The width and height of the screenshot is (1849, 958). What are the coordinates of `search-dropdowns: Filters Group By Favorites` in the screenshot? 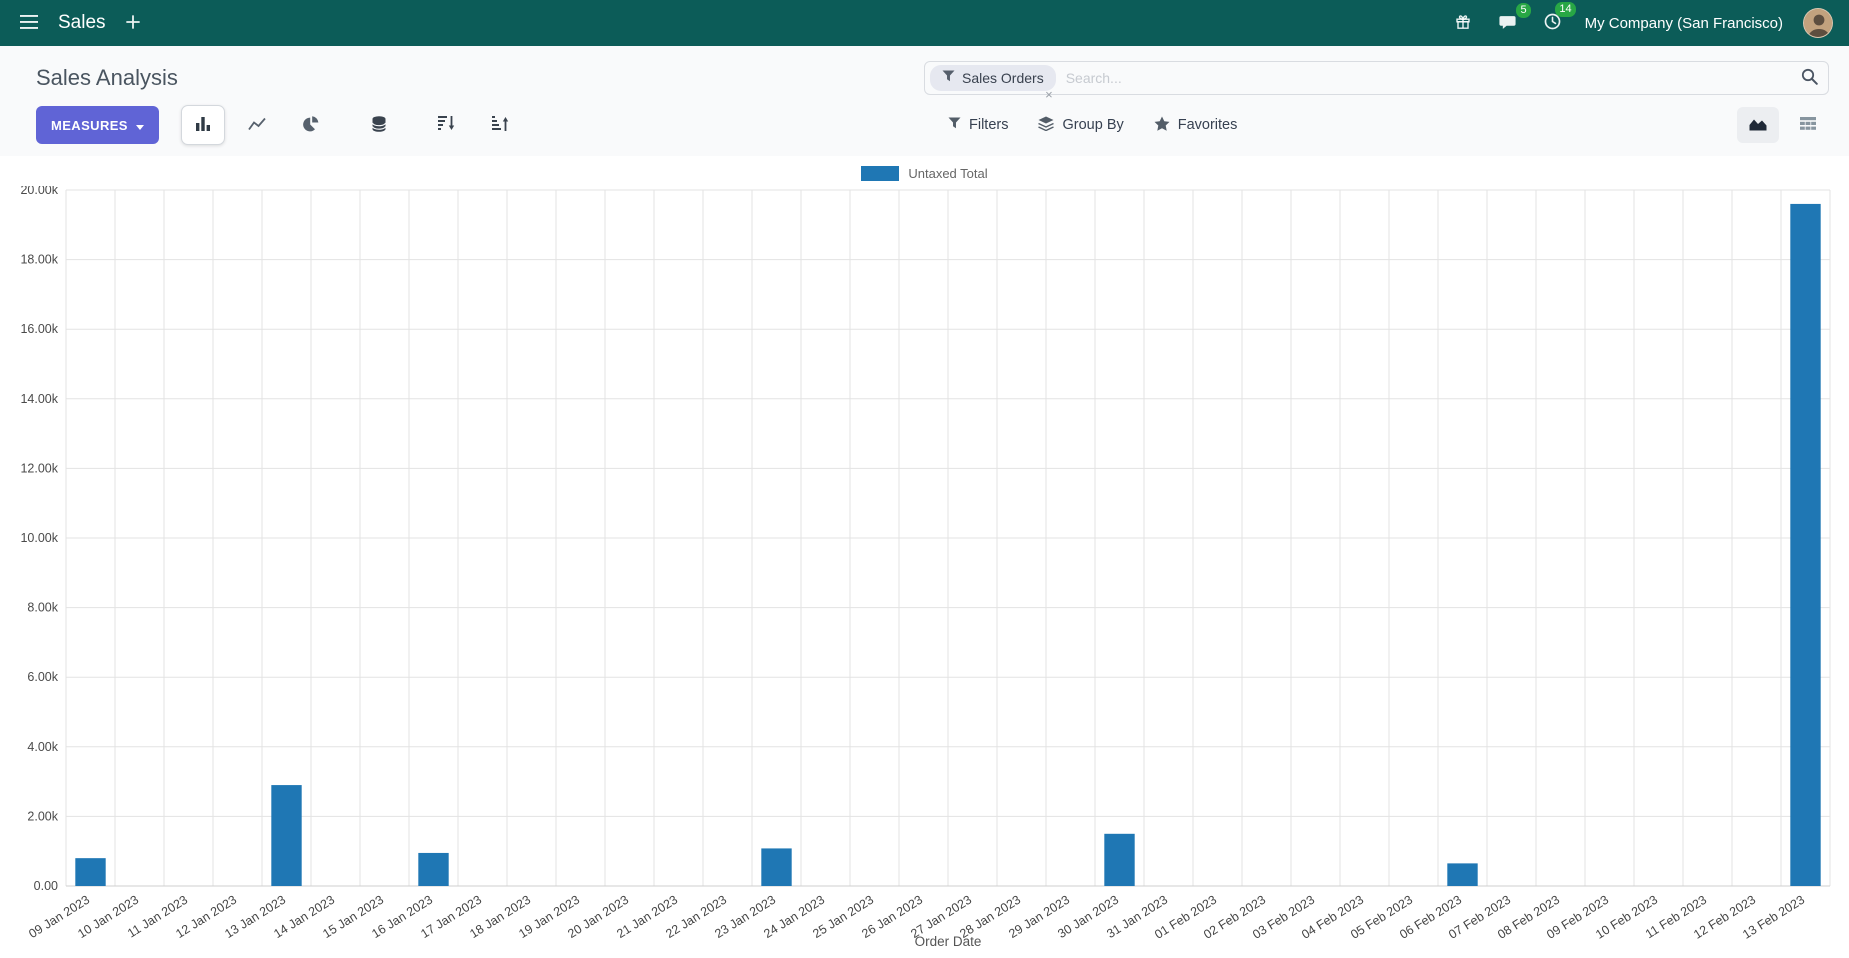 It's located at (1092, 125).